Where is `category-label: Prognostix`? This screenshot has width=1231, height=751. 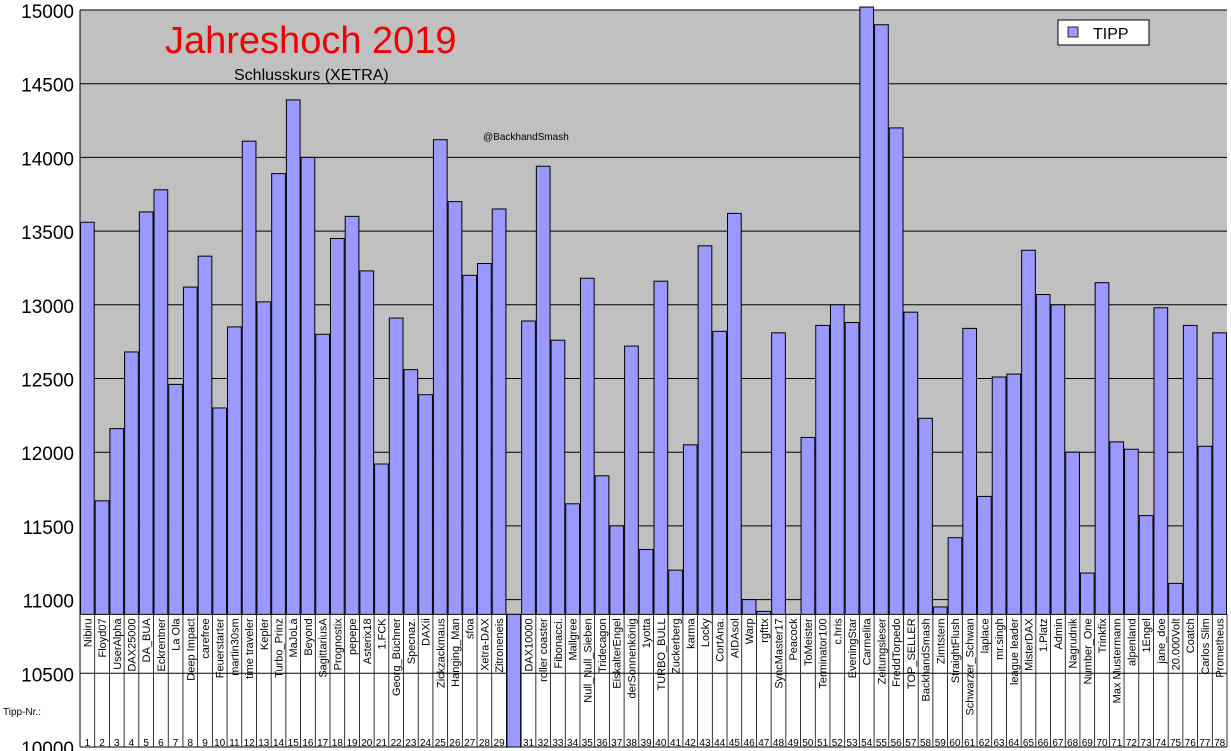
category-label: Prognostix is located at coordinates (338, 644).